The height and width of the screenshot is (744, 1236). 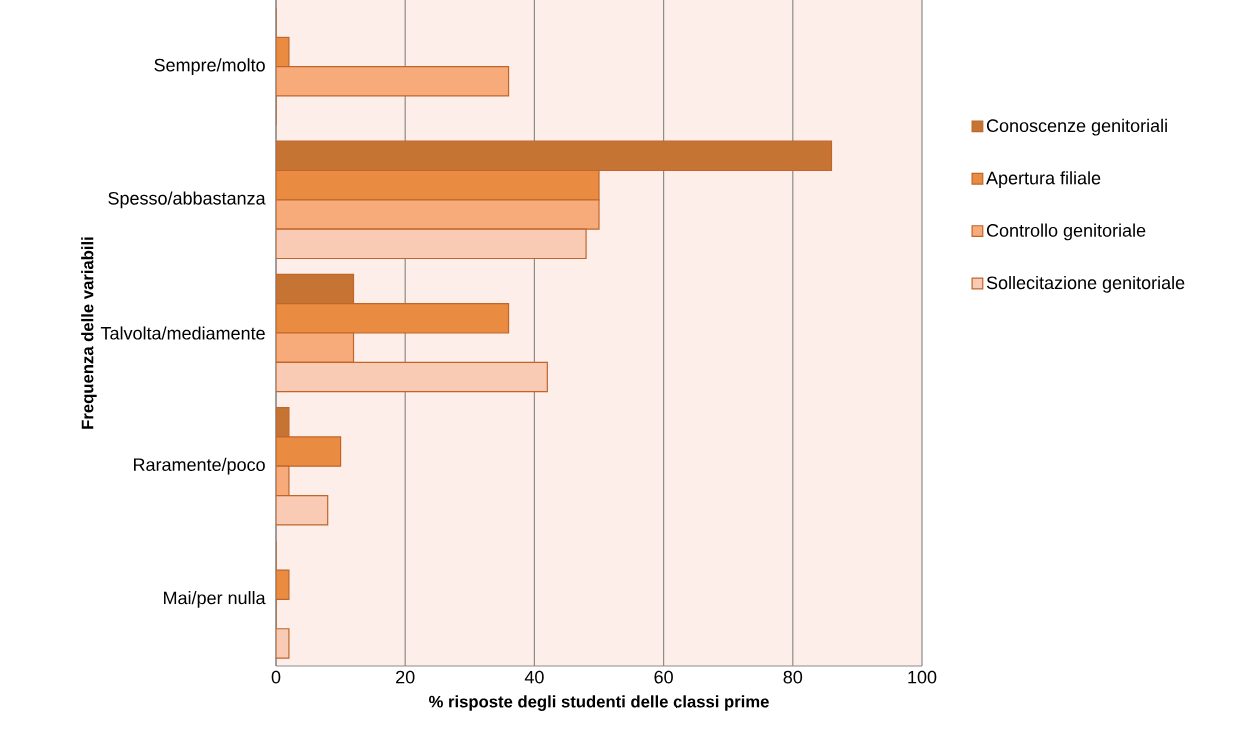 I want to click on y-tick-label: Sempre/molto, so click(x=209, y=67).